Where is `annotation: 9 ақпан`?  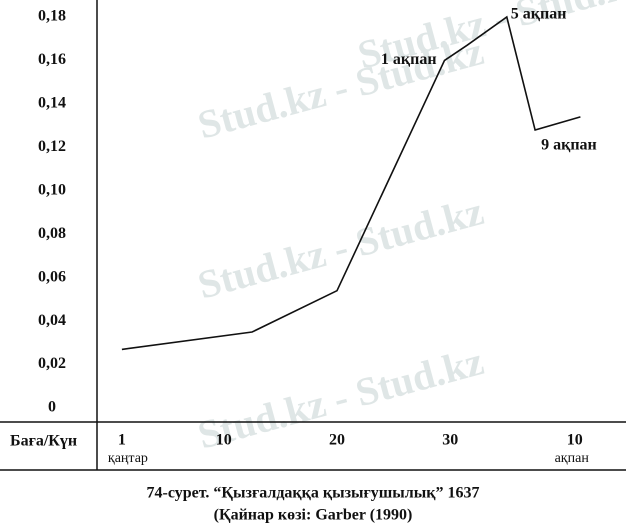 annotation: 9 ақпан is located at coordinates (569, 145).